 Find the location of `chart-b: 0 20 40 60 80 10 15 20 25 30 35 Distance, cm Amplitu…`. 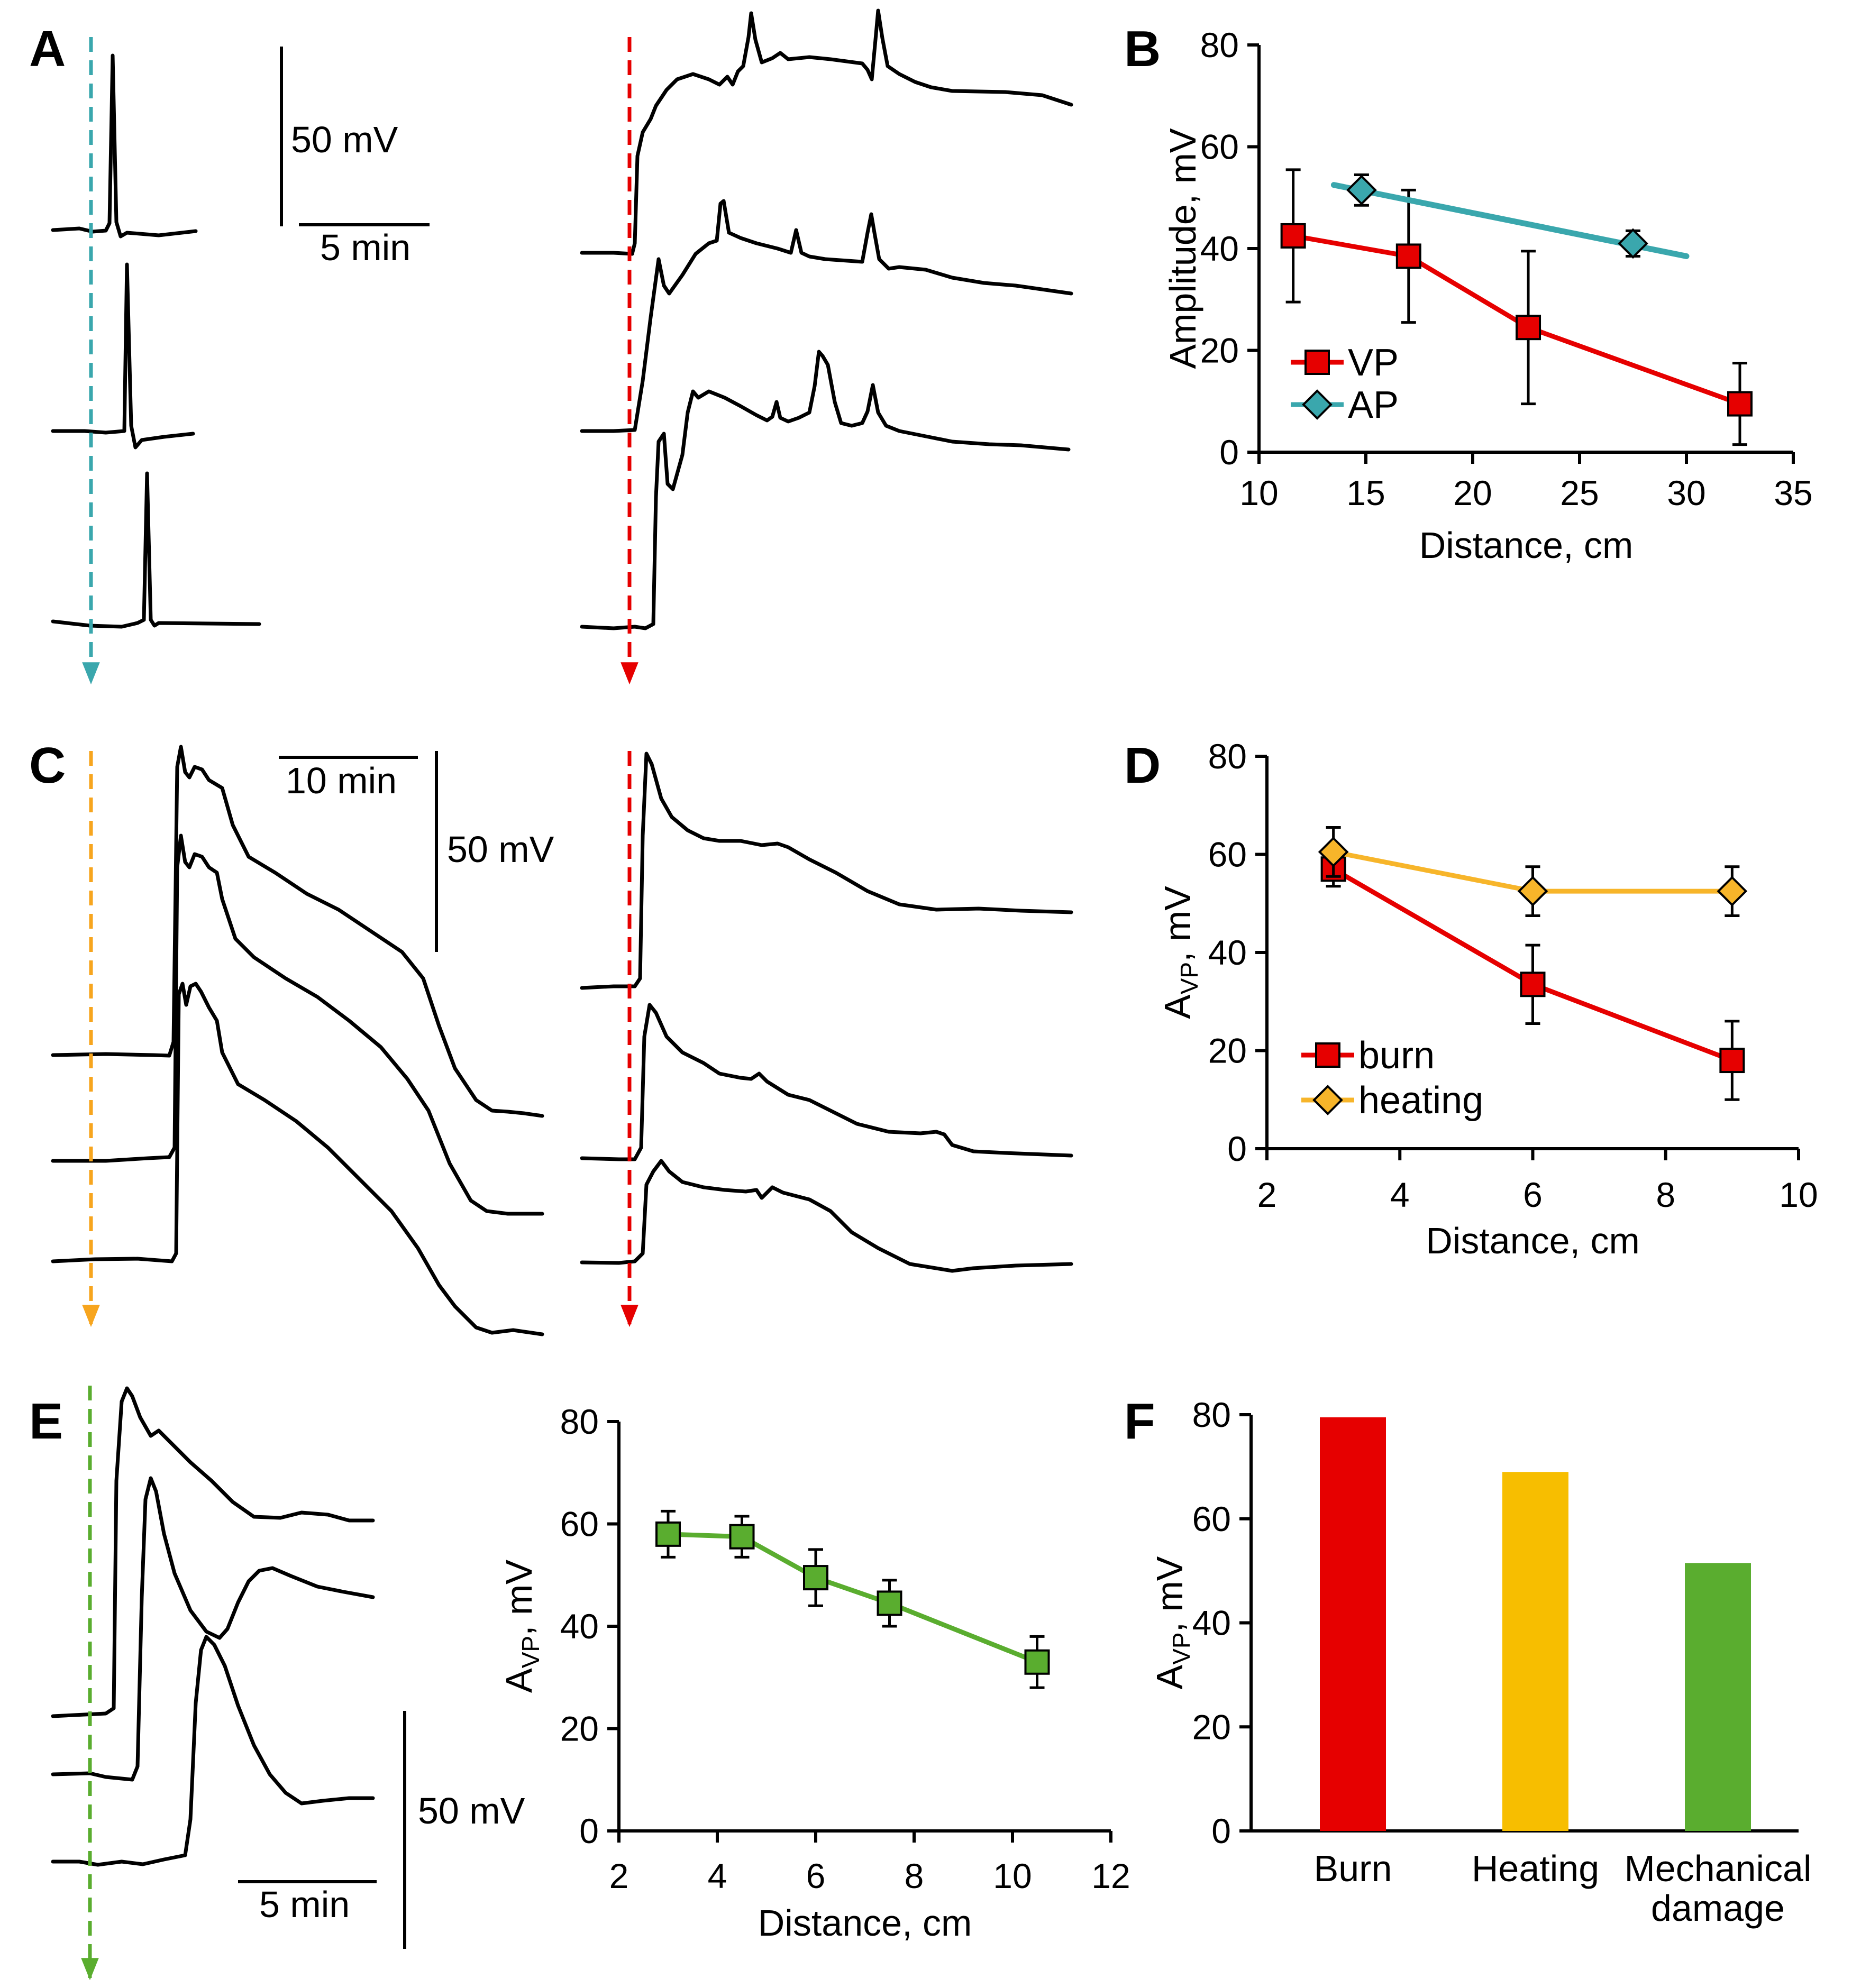

chart-b: 0 20 40 60 80 10 15 20 25 30 35 Distance, cm Amplitu… is located at coordinates (1487, 295).